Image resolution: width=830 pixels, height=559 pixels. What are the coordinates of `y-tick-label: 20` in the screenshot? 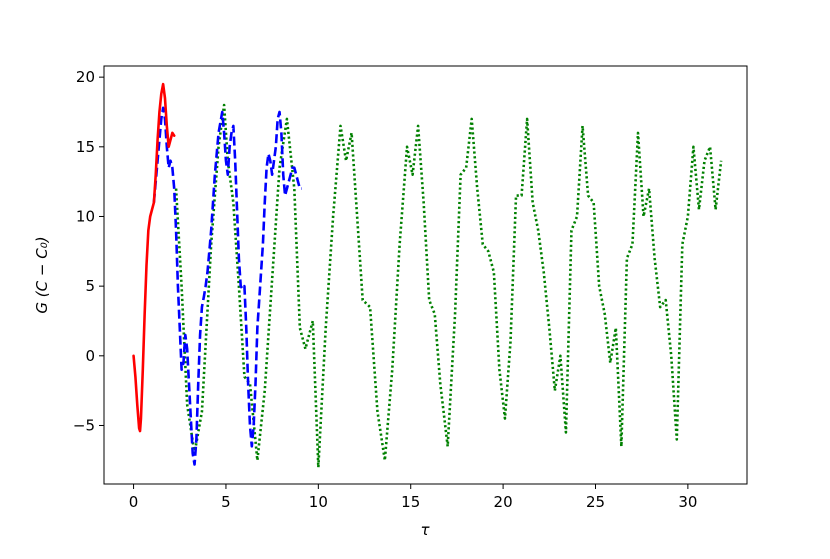 It's located at (85, 77).